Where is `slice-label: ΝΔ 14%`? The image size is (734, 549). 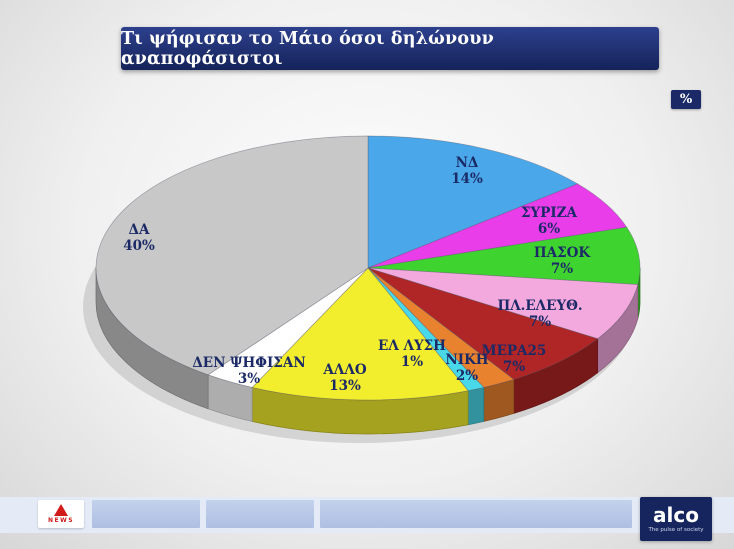
slice-label: ΝΔ 14% is located at coordinates (467, 171).